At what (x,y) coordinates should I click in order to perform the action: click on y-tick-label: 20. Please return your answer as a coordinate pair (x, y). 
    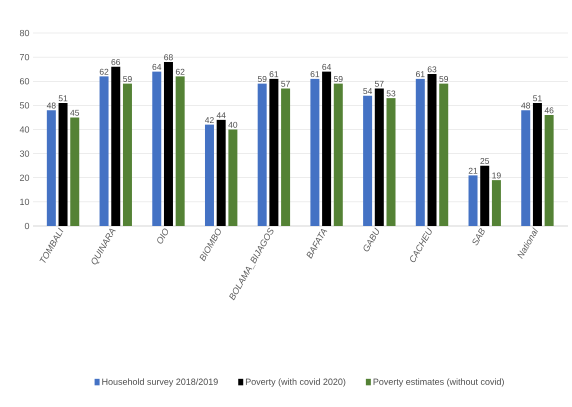
    Looking at the image, I should click on (25, 177).